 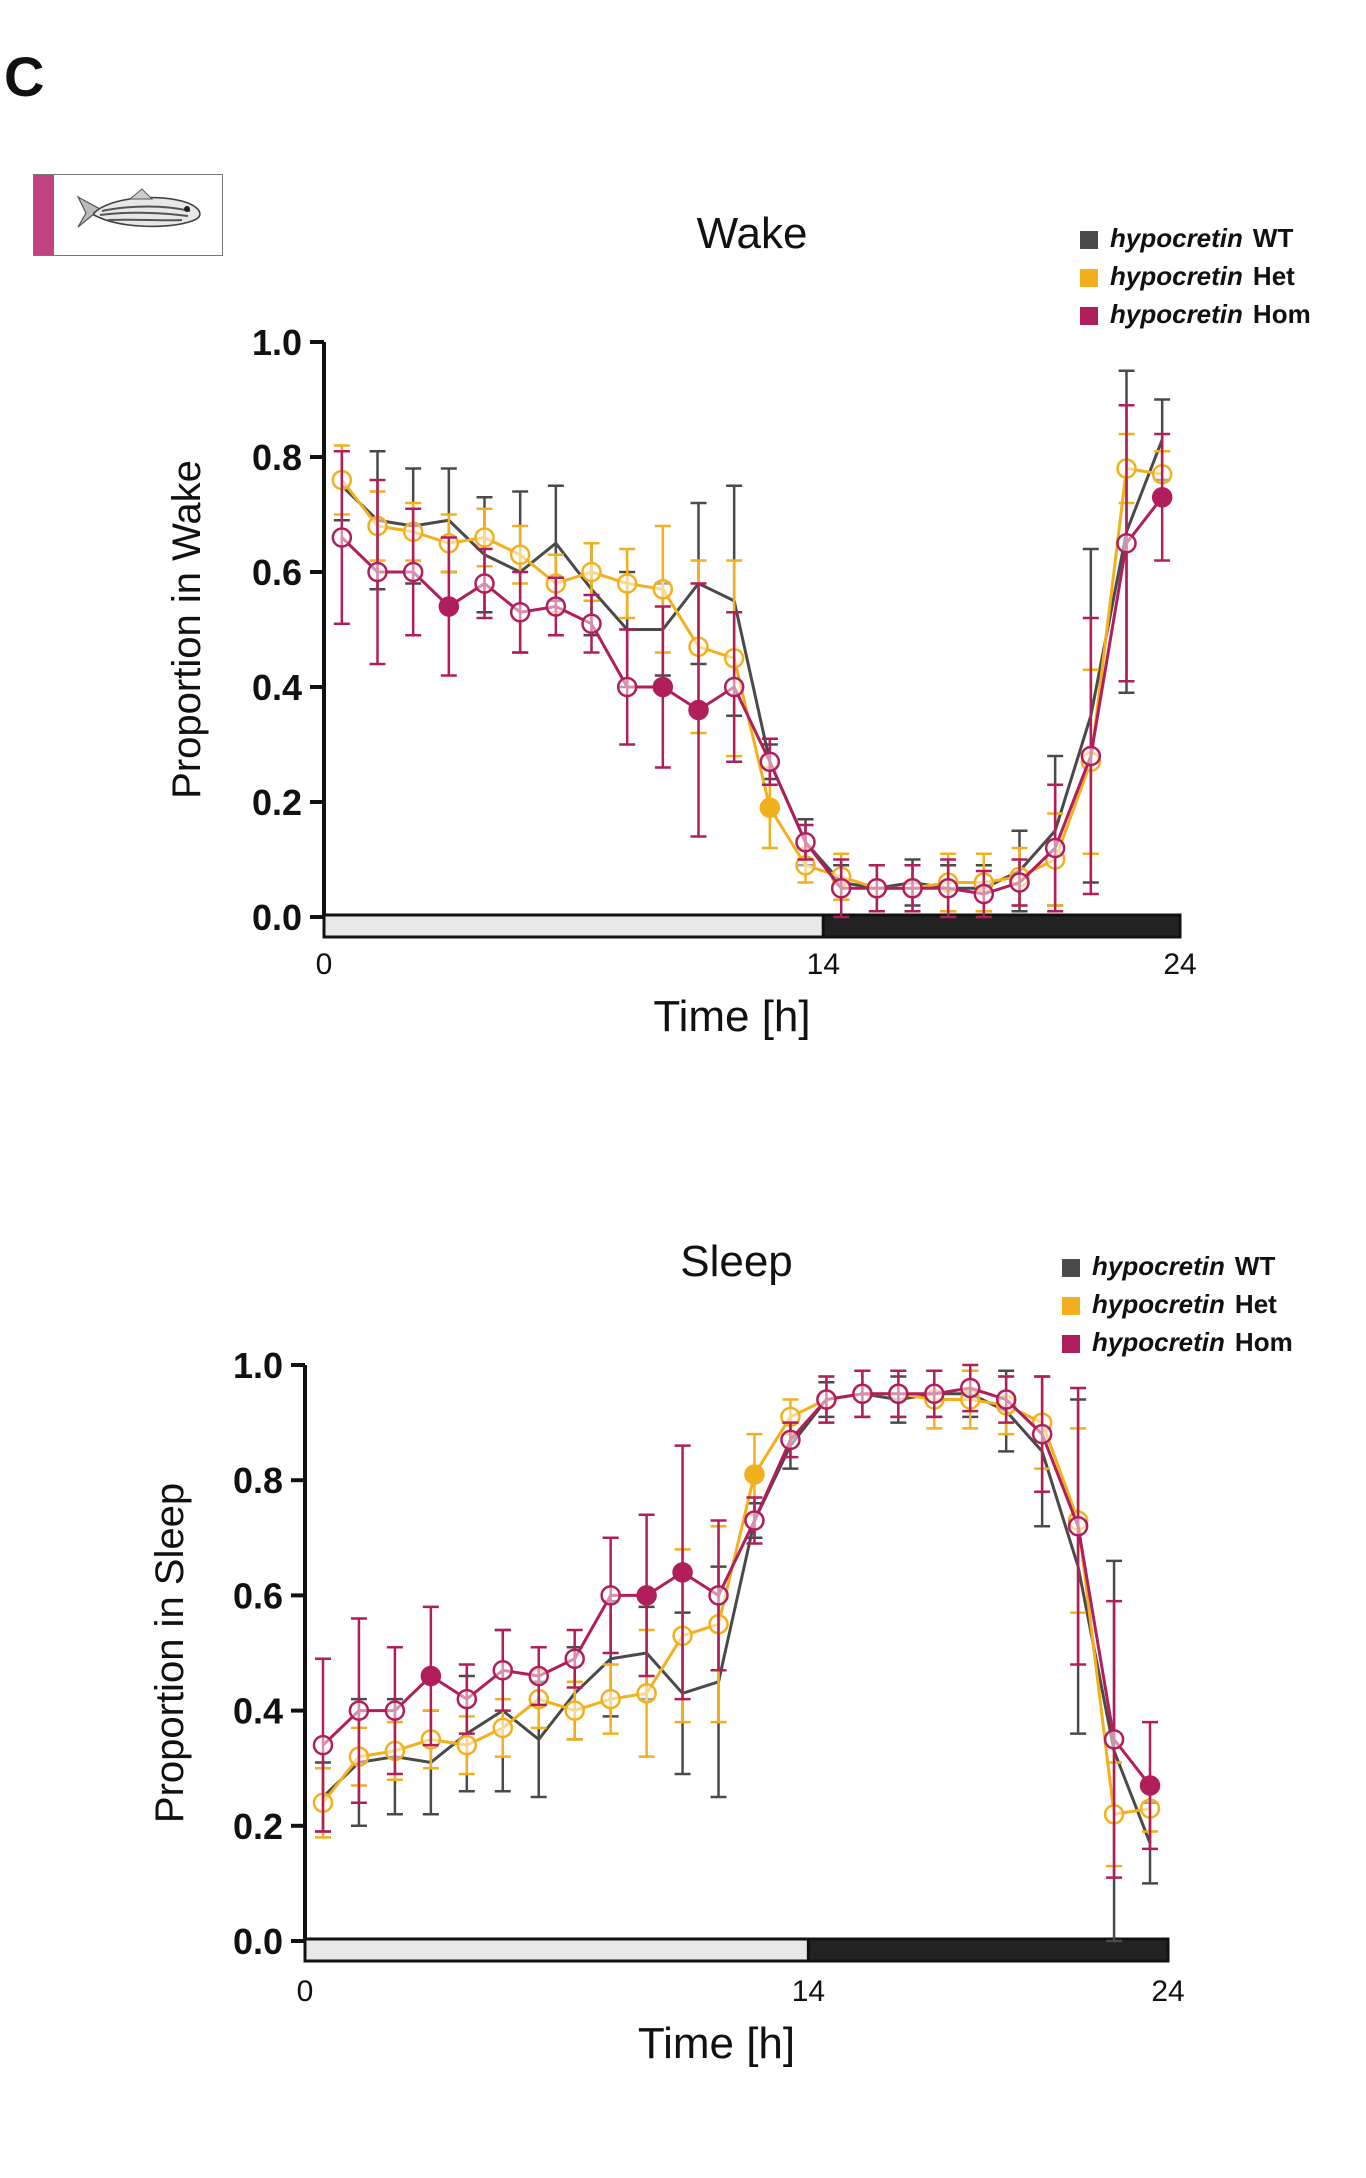 I want to click on legend-label-het: hypocretin Het, so click(x=1202, y=276).